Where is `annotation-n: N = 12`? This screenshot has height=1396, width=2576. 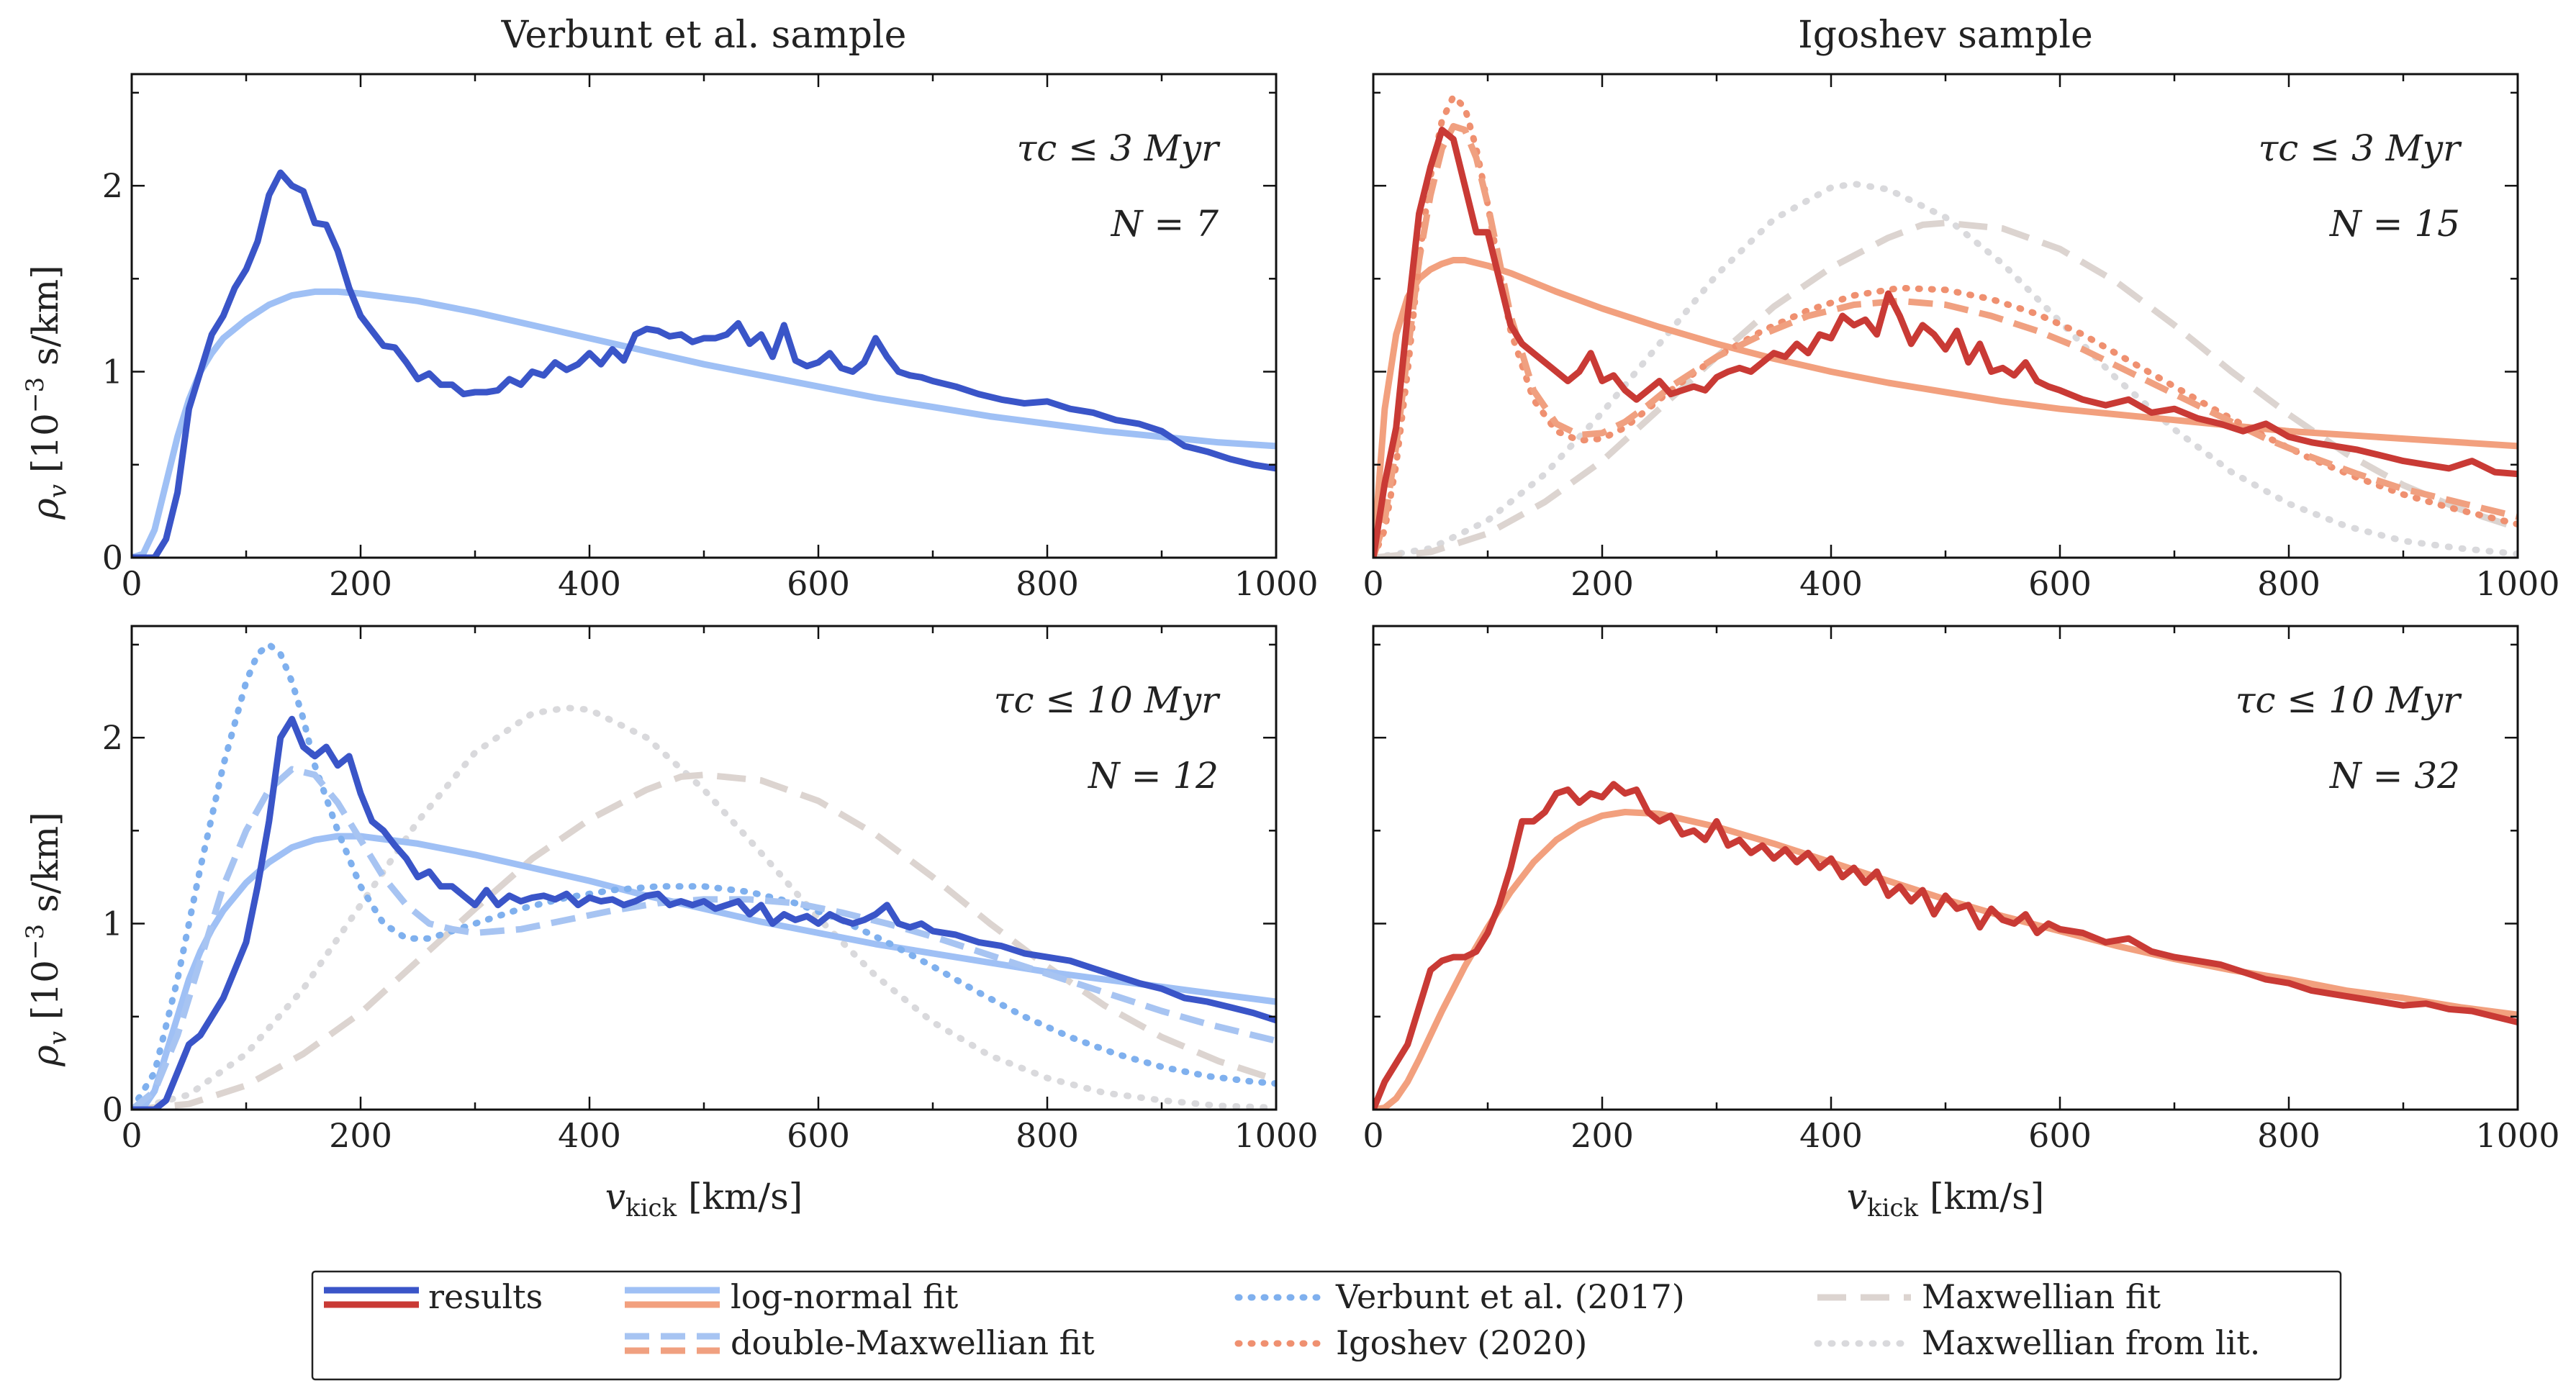 annotation-n: N = 12 is located at coordinates (1153, 776).